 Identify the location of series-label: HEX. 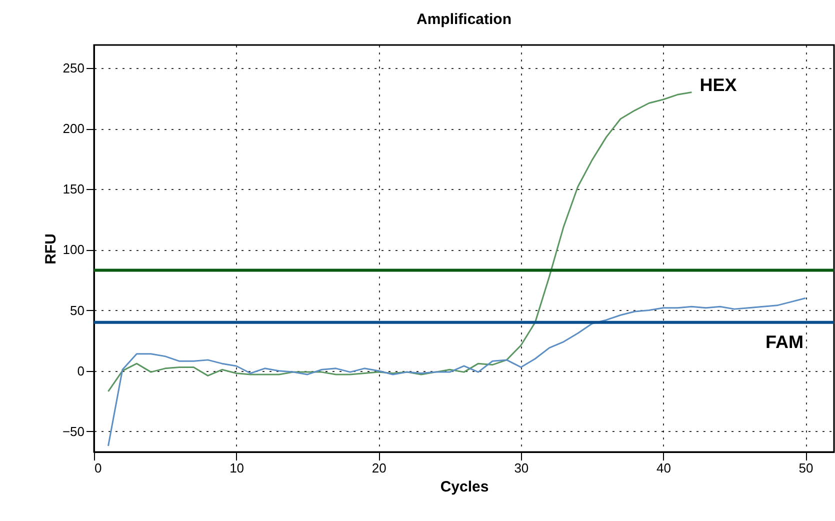
(718, 85).